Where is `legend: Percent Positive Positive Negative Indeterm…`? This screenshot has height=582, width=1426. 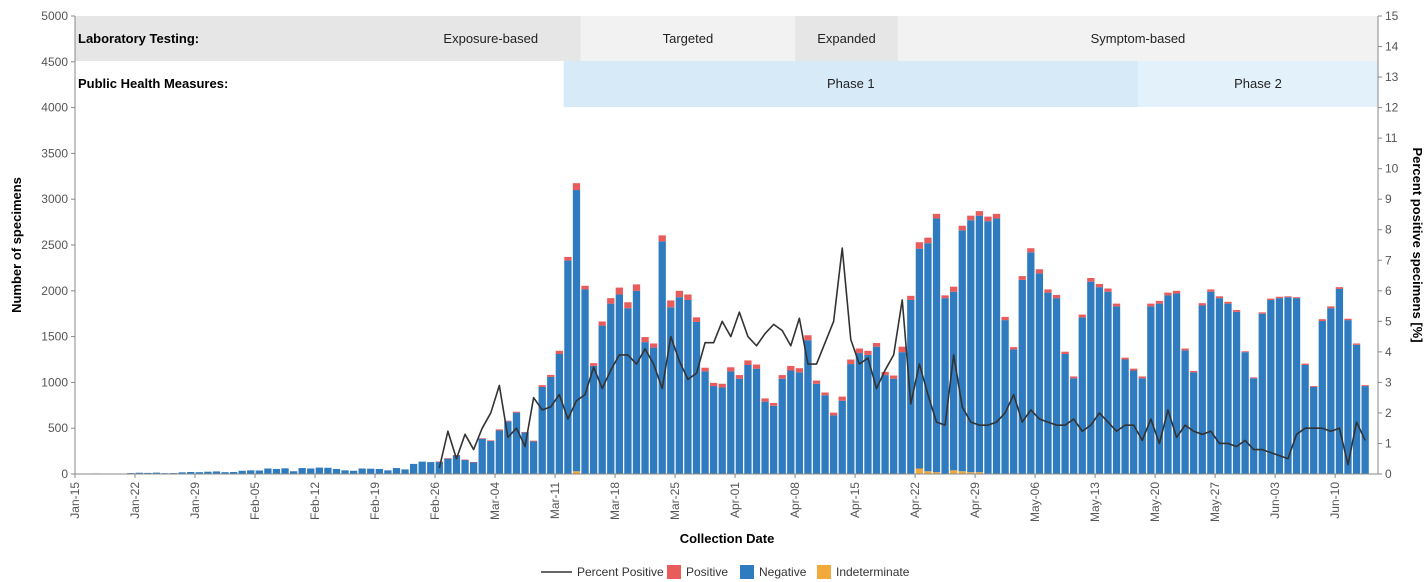
legend: Percent Positive Positive Negative Indeterm… is located at coordinates (725, 572).